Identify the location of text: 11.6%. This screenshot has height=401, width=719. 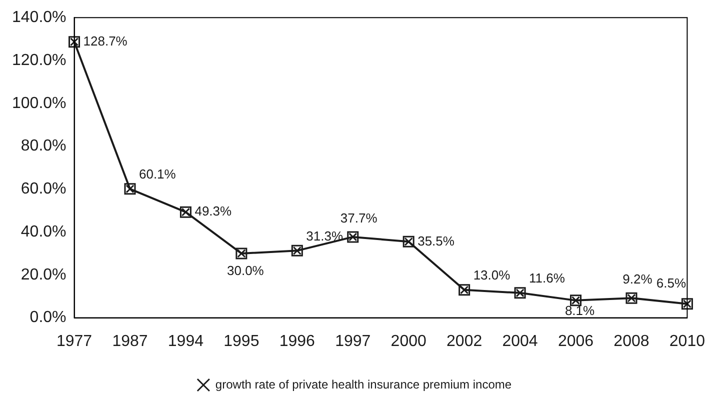
(547, 278).